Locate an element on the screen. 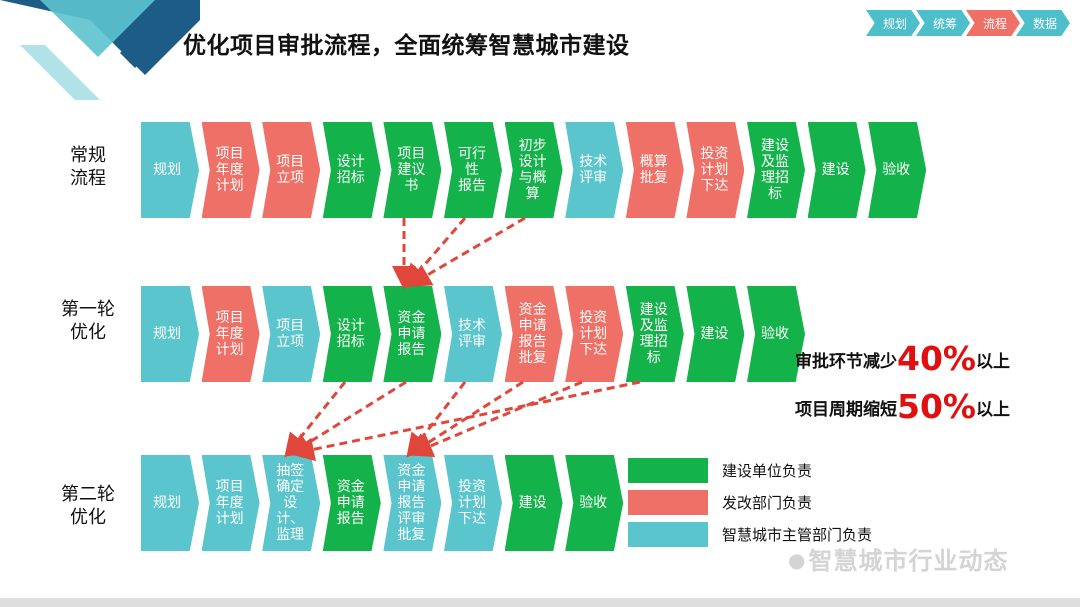 The image size is (1080, 607). process-step-label: 资金 申请 报告 批复 is located at coordinates (532, 334).